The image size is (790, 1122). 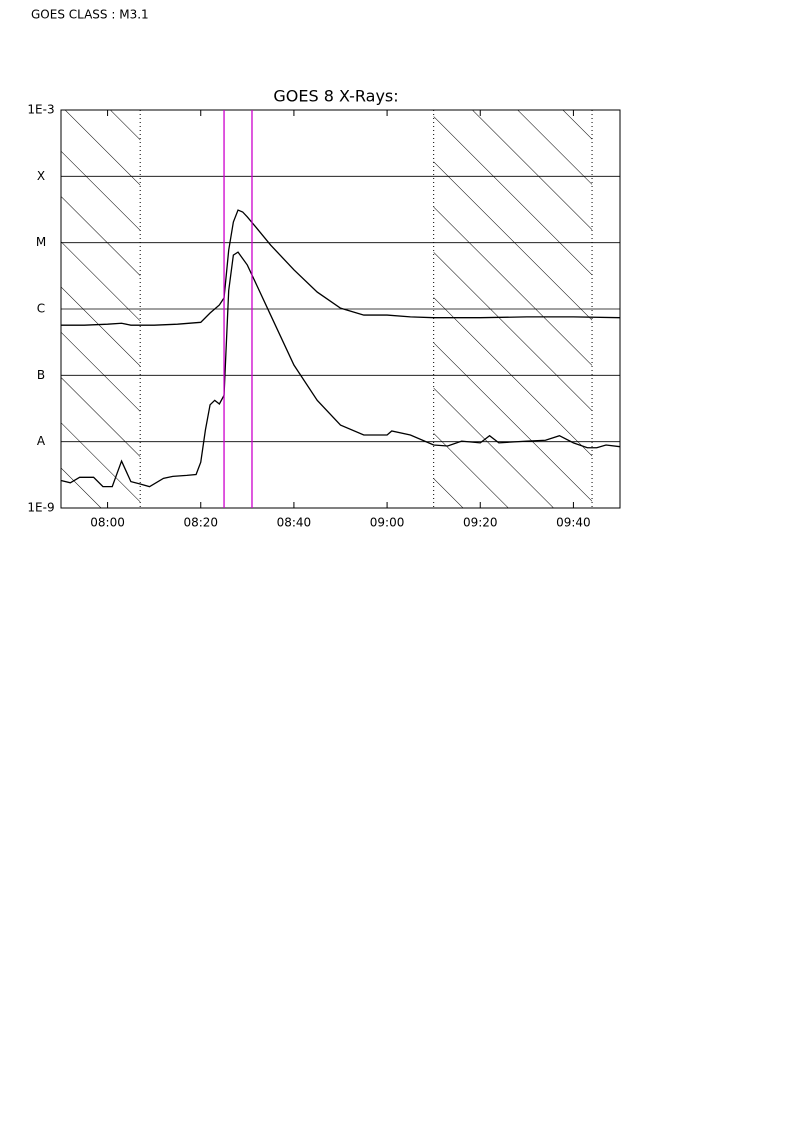 What do you see at coordinates (294, 523) in the screenshot?
I see `x-tick-label: 08:40` at bounding box center [294, 523].